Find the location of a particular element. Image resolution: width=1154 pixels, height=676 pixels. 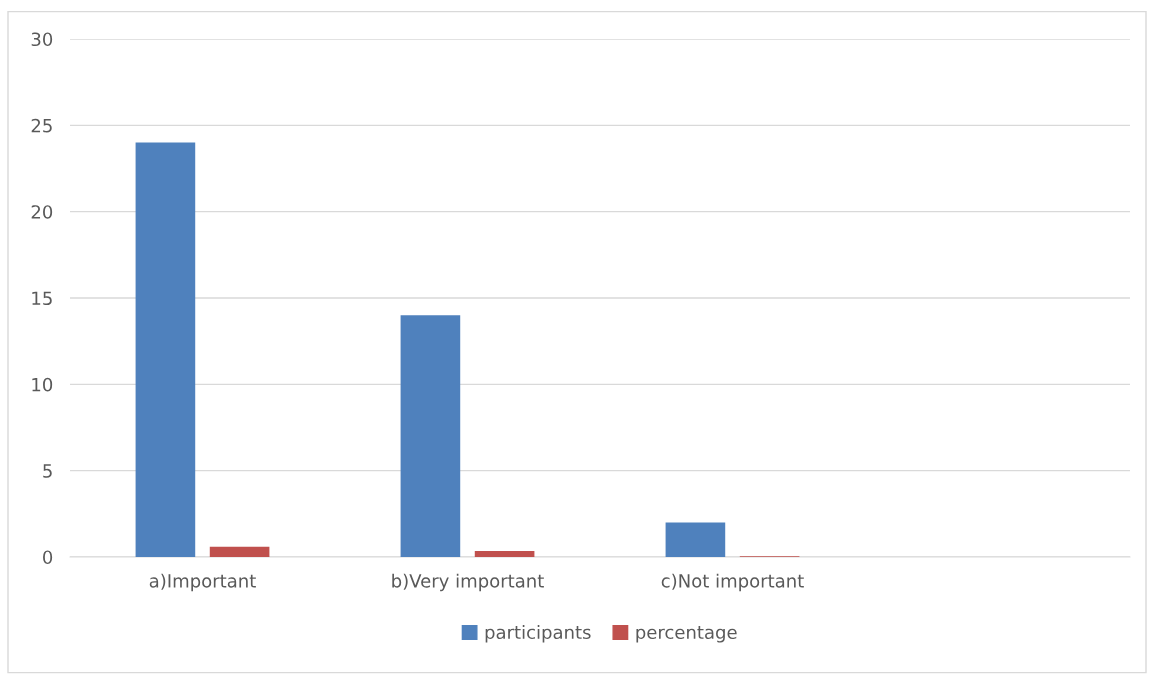

y-tick-label: 0 is located at coordinates (48, 557).